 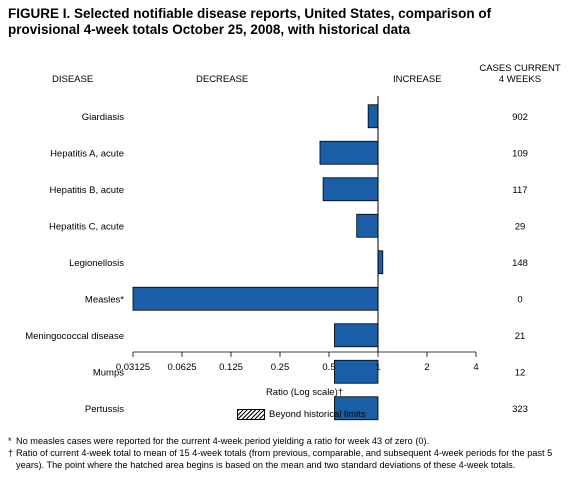 I want to click on cases-value: 117, so click(x=519, y=190).